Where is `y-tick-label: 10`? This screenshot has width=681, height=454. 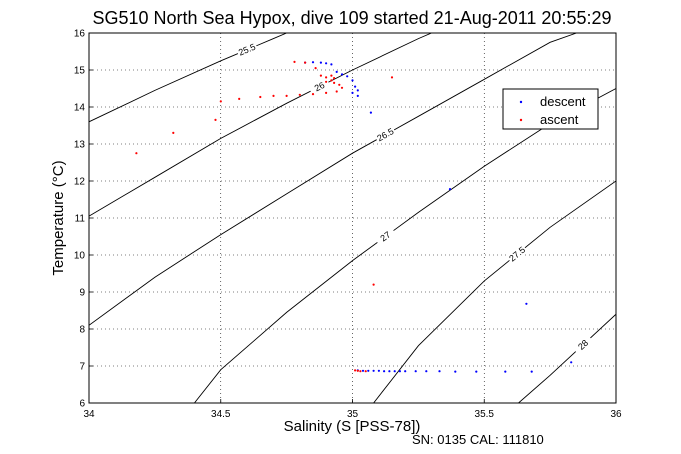 y-tick-label: 10 is located at coordinates (80, 256).